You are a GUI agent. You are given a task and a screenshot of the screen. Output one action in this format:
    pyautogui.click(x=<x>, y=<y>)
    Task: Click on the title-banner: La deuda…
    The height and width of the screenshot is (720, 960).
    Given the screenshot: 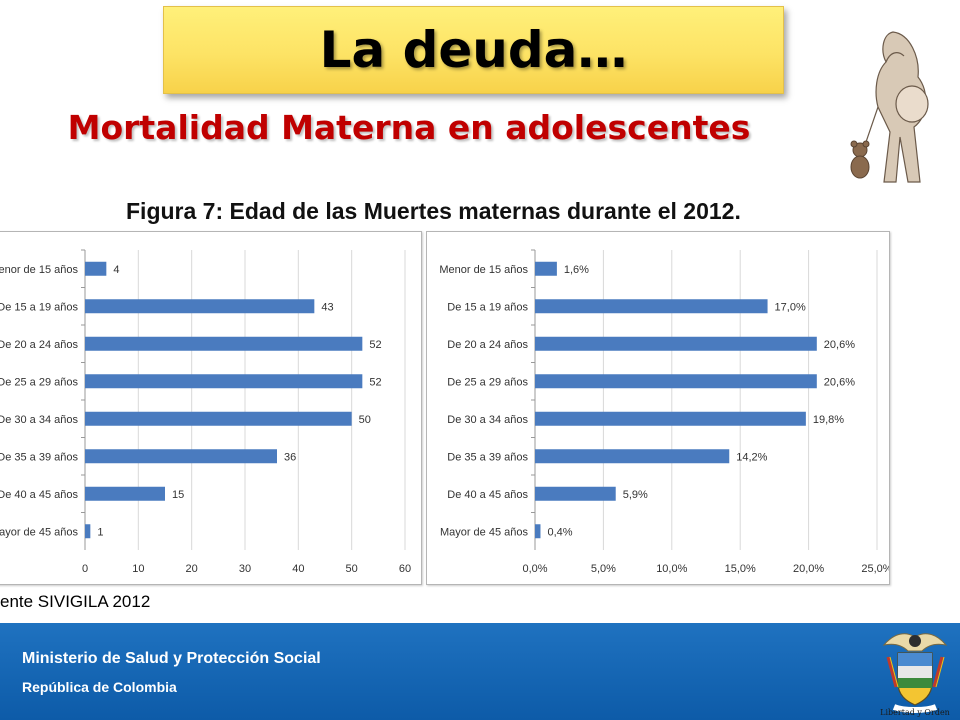 What is the action you would take?
    pyautogui.click(x=473, y=50)
    